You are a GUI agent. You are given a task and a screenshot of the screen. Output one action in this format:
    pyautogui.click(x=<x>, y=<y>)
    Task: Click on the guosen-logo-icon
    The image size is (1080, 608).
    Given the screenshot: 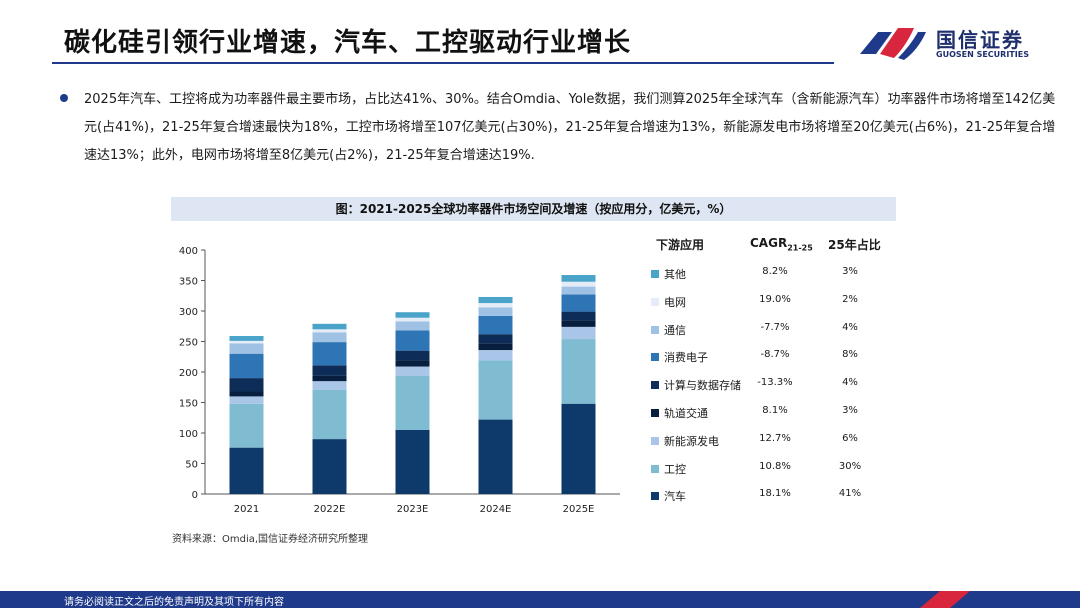 What is the action you would take?
    pyautogui.click(x=893, y=44)
    